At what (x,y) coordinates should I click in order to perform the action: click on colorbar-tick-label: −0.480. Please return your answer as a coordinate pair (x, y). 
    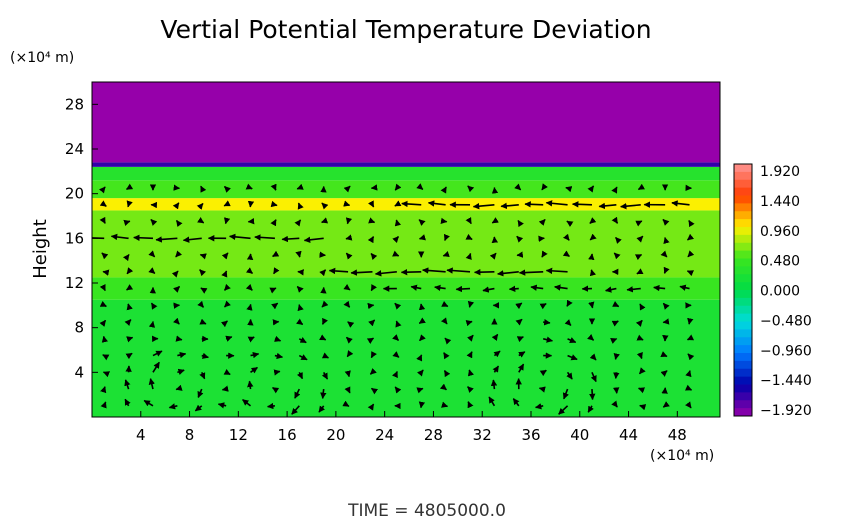
    Looking at the image, I should click on (786, 321).